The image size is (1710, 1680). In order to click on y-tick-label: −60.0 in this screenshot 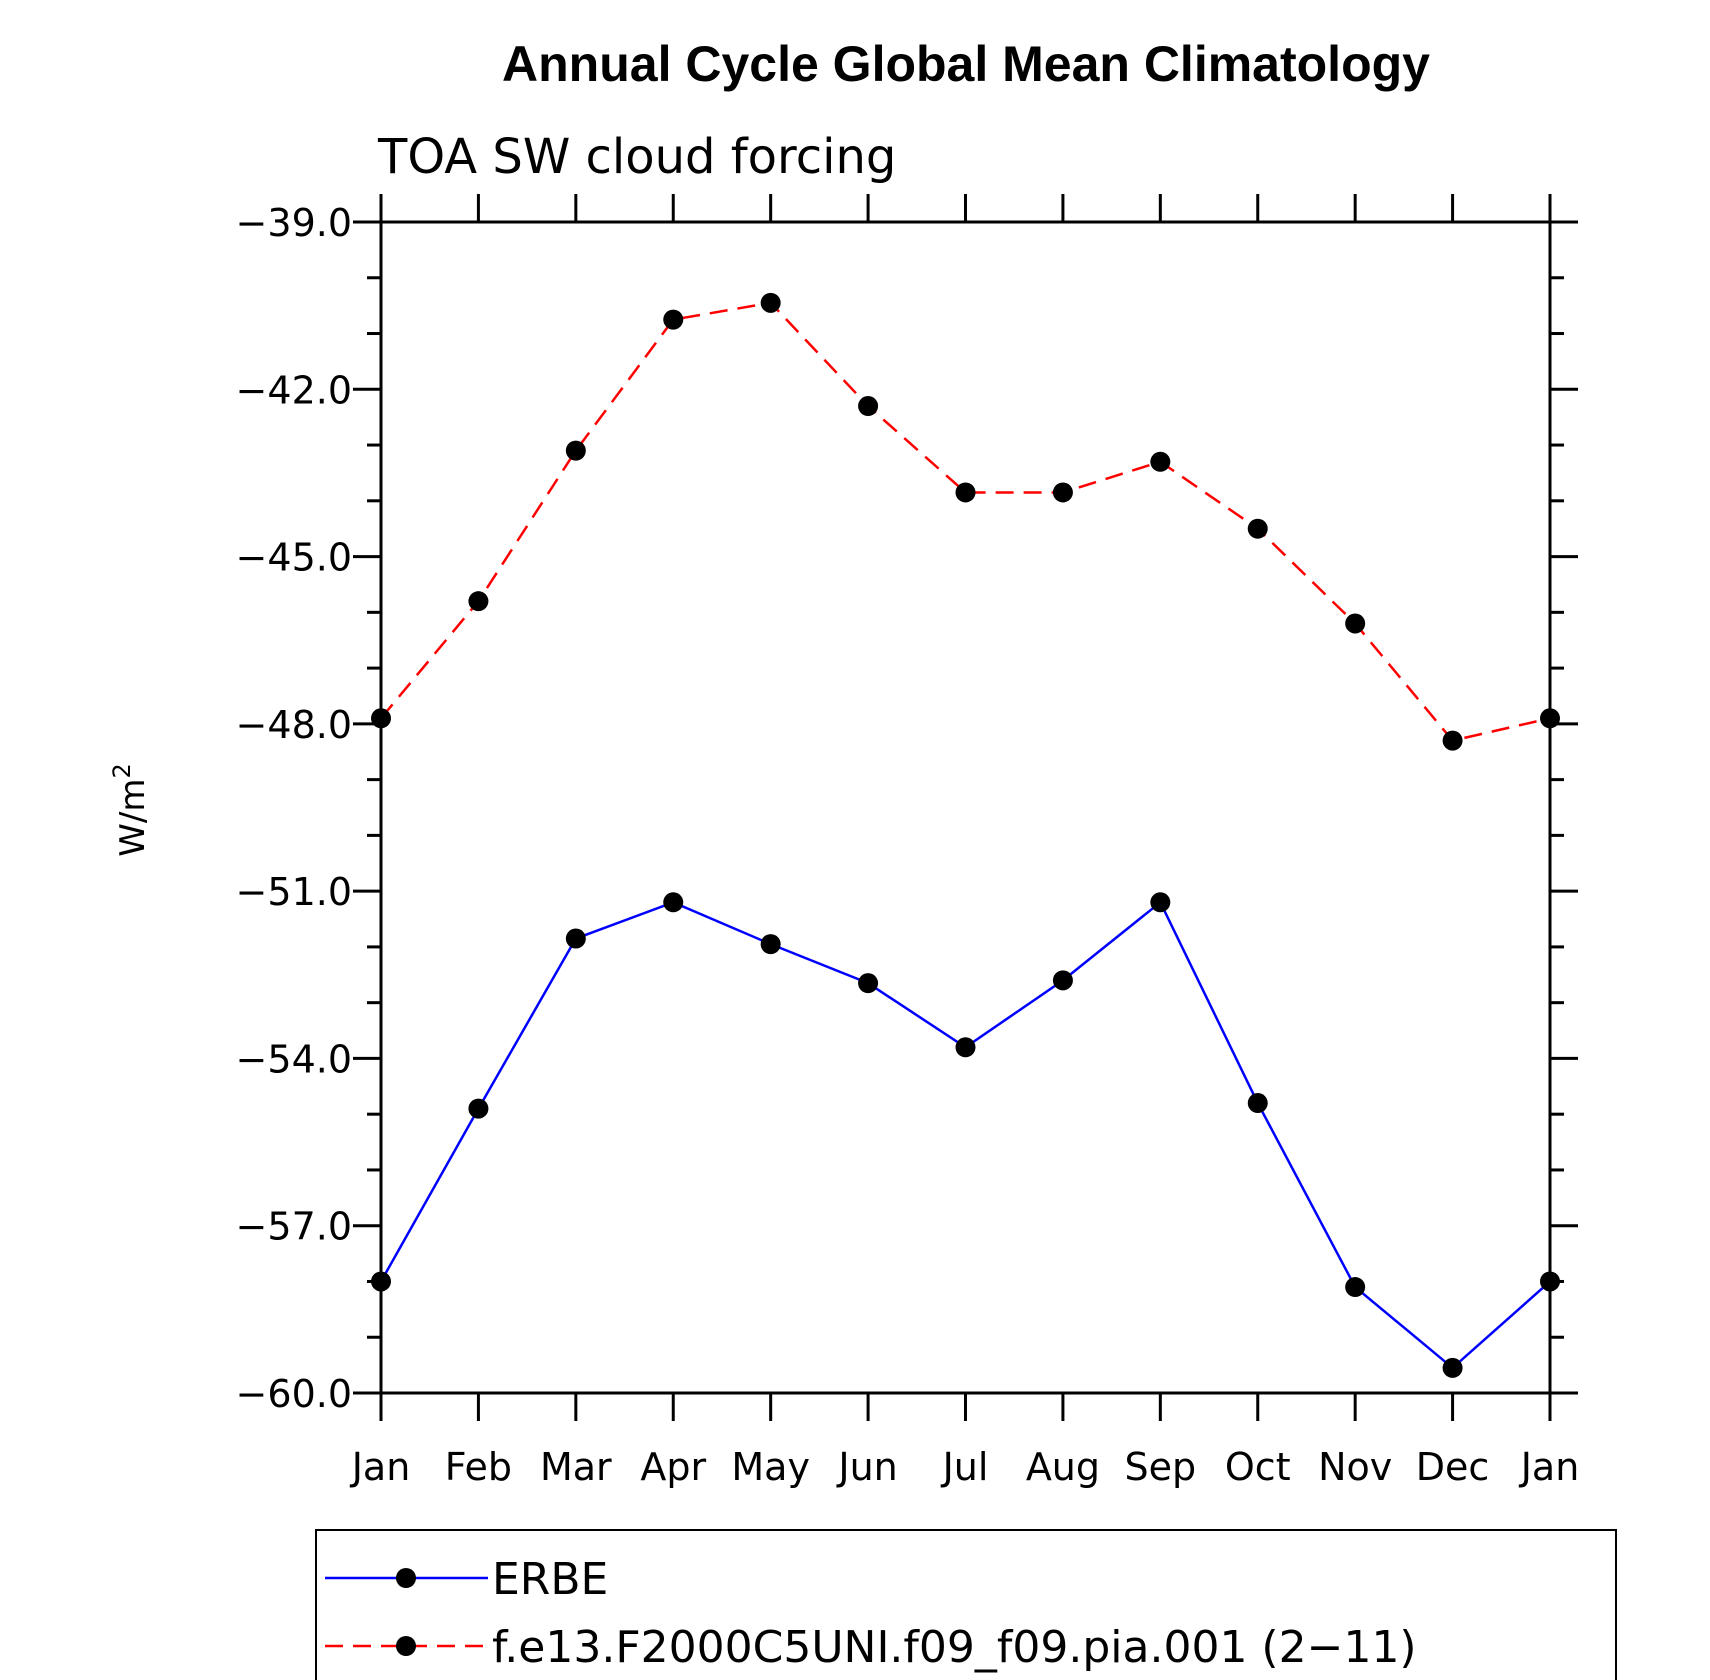, I will do `click(294, 1394)`.